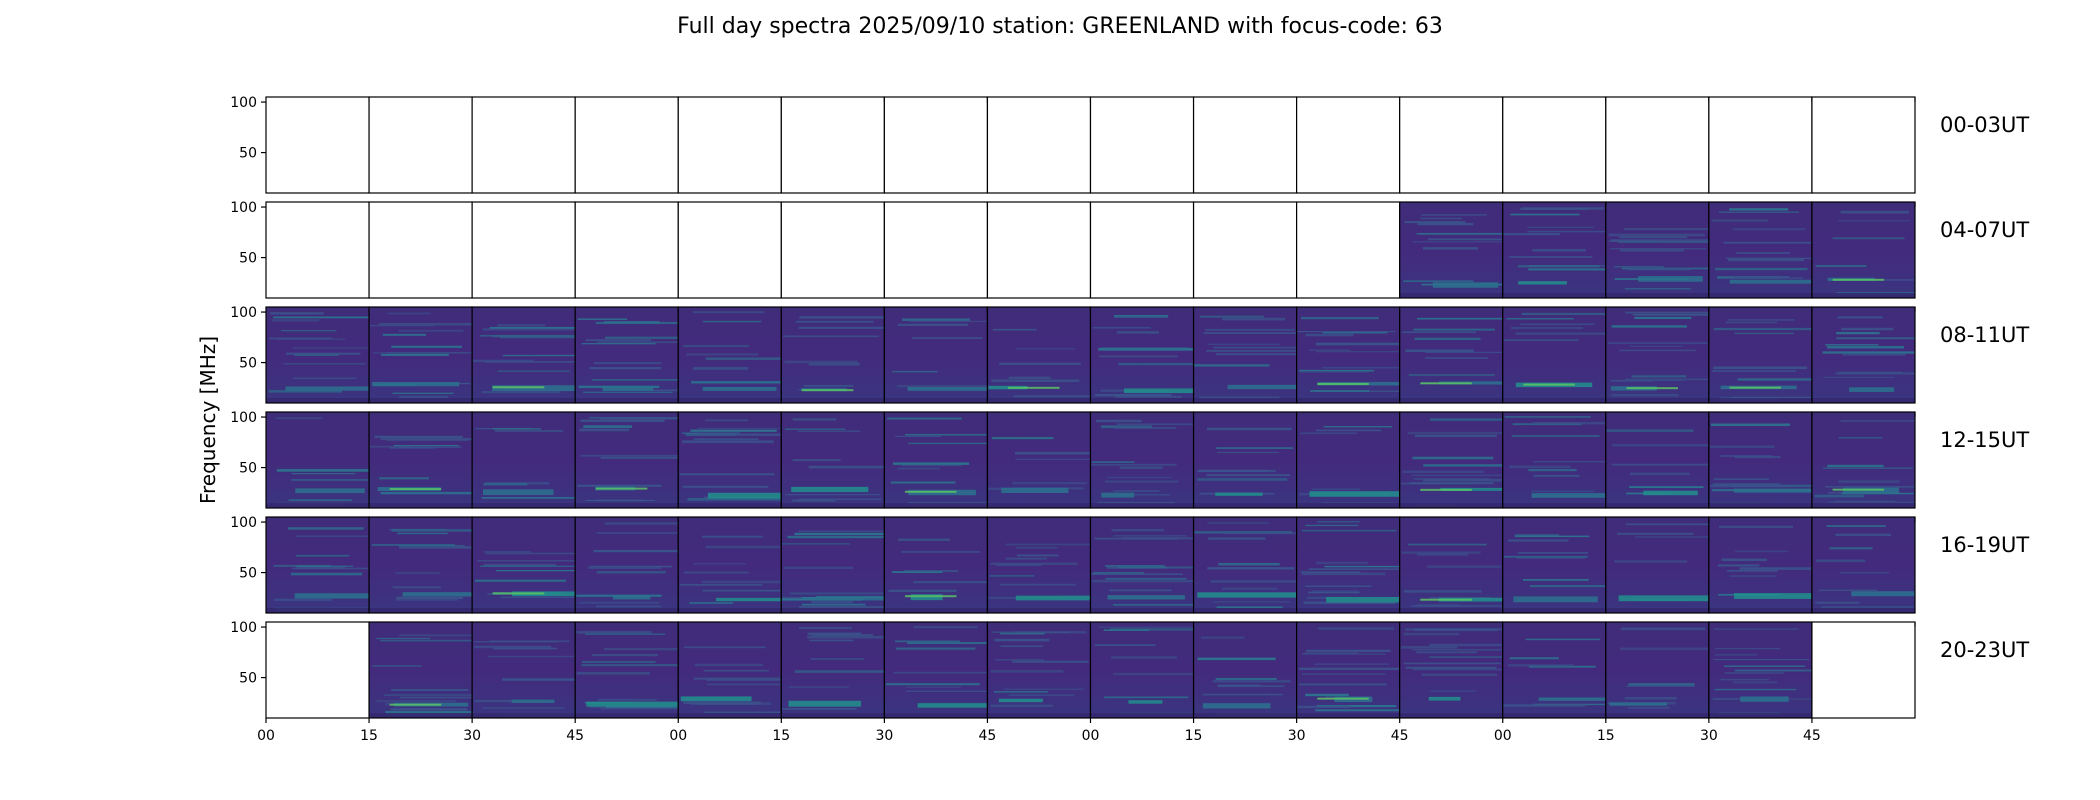  I want to click on row-00-03UT: 50 100 00-03UT, so click(1129, 144).